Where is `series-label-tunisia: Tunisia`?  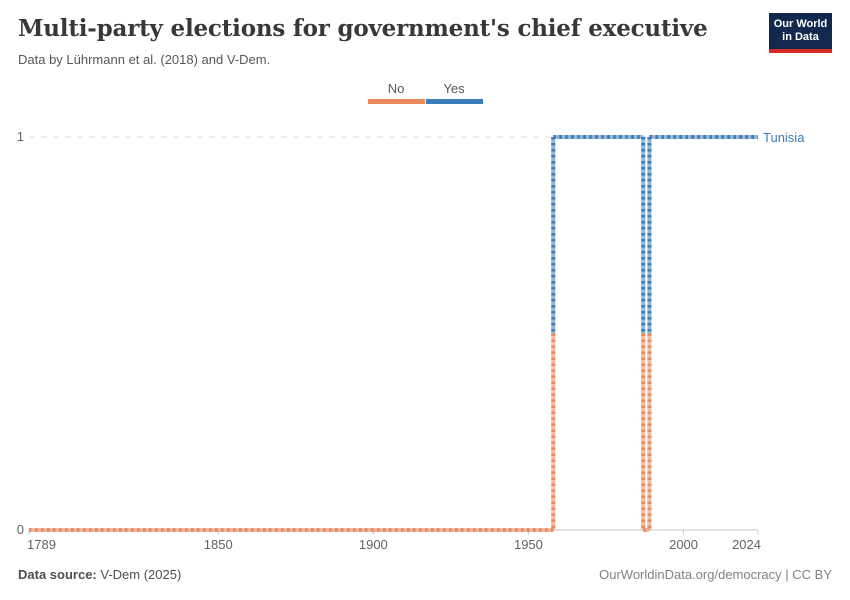
series-label-tunisia: Tunisia is located at coordinates (784, 137).